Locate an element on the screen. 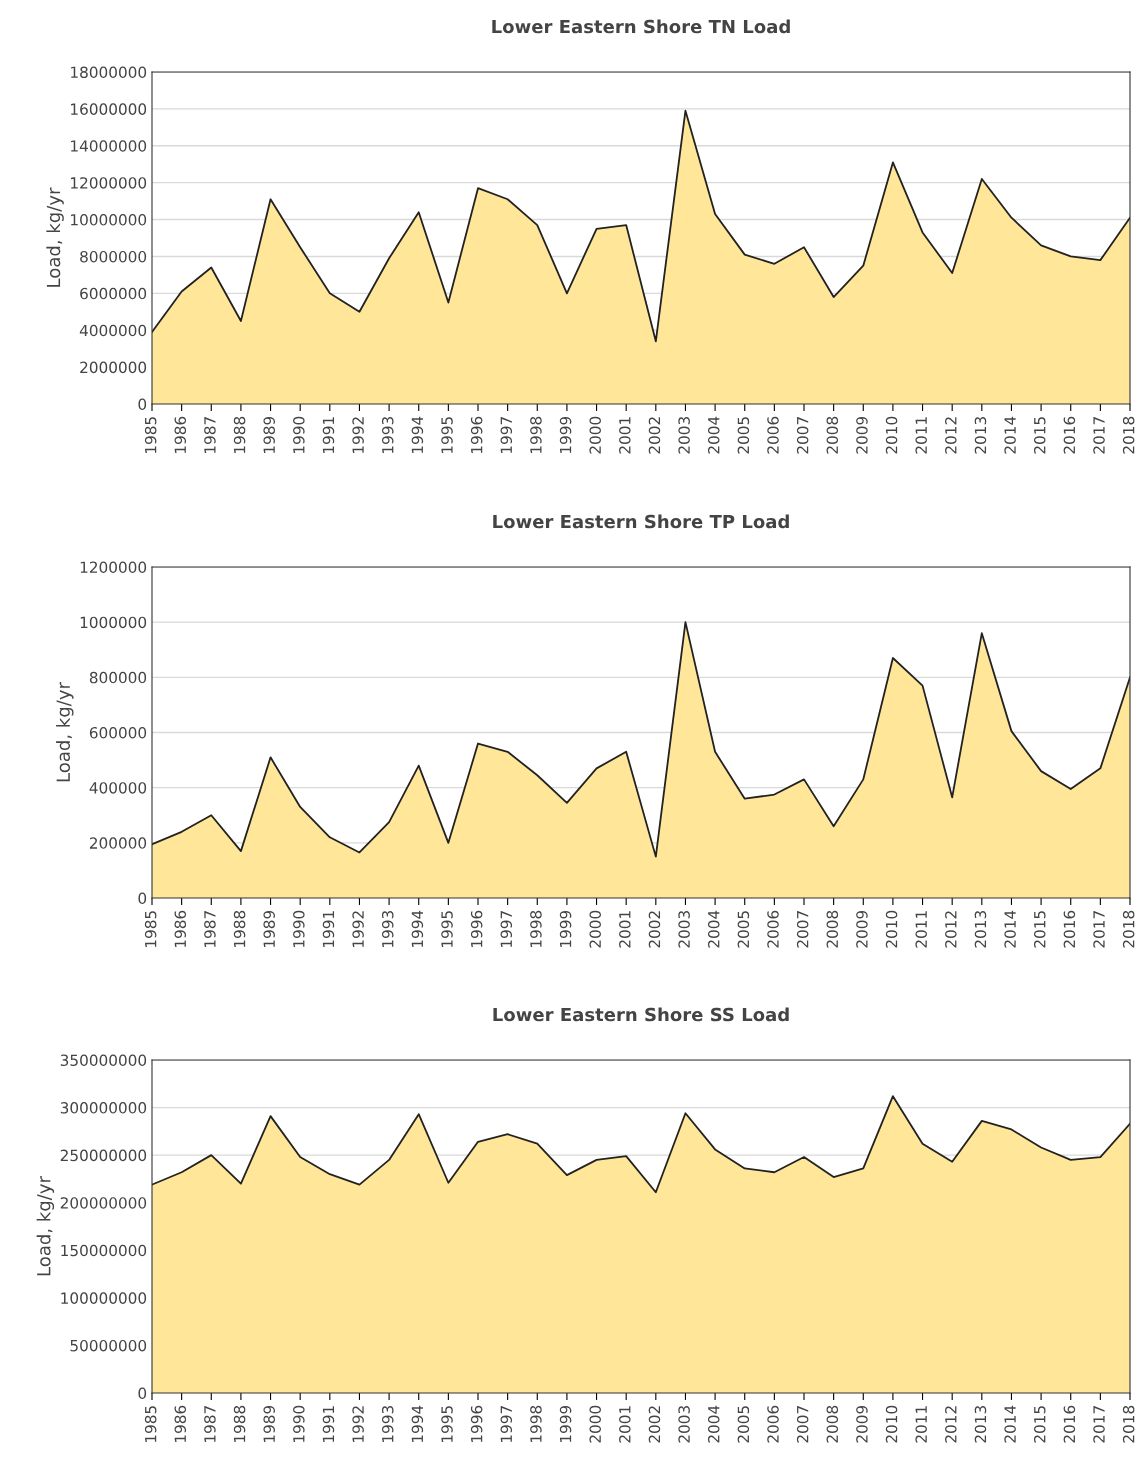 The height and width of the screenshot is (1458, 1145). x-tick-label: 2011 is located at coordinates (921, 435).